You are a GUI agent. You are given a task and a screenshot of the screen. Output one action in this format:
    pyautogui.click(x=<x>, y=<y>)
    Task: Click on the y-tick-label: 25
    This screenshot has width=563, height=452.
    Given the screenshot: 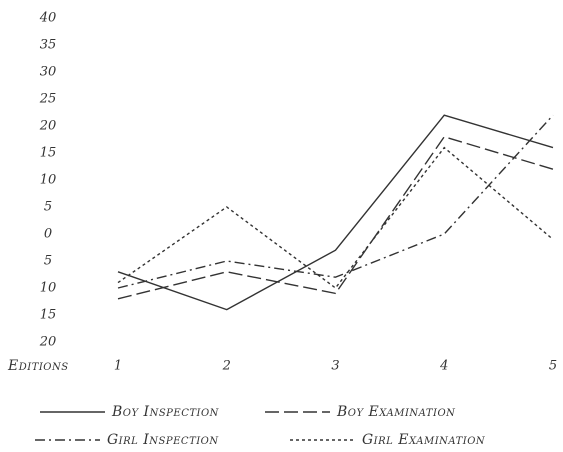 What is the action you would take?
    pyautogui.click(x=48, y=99)
    